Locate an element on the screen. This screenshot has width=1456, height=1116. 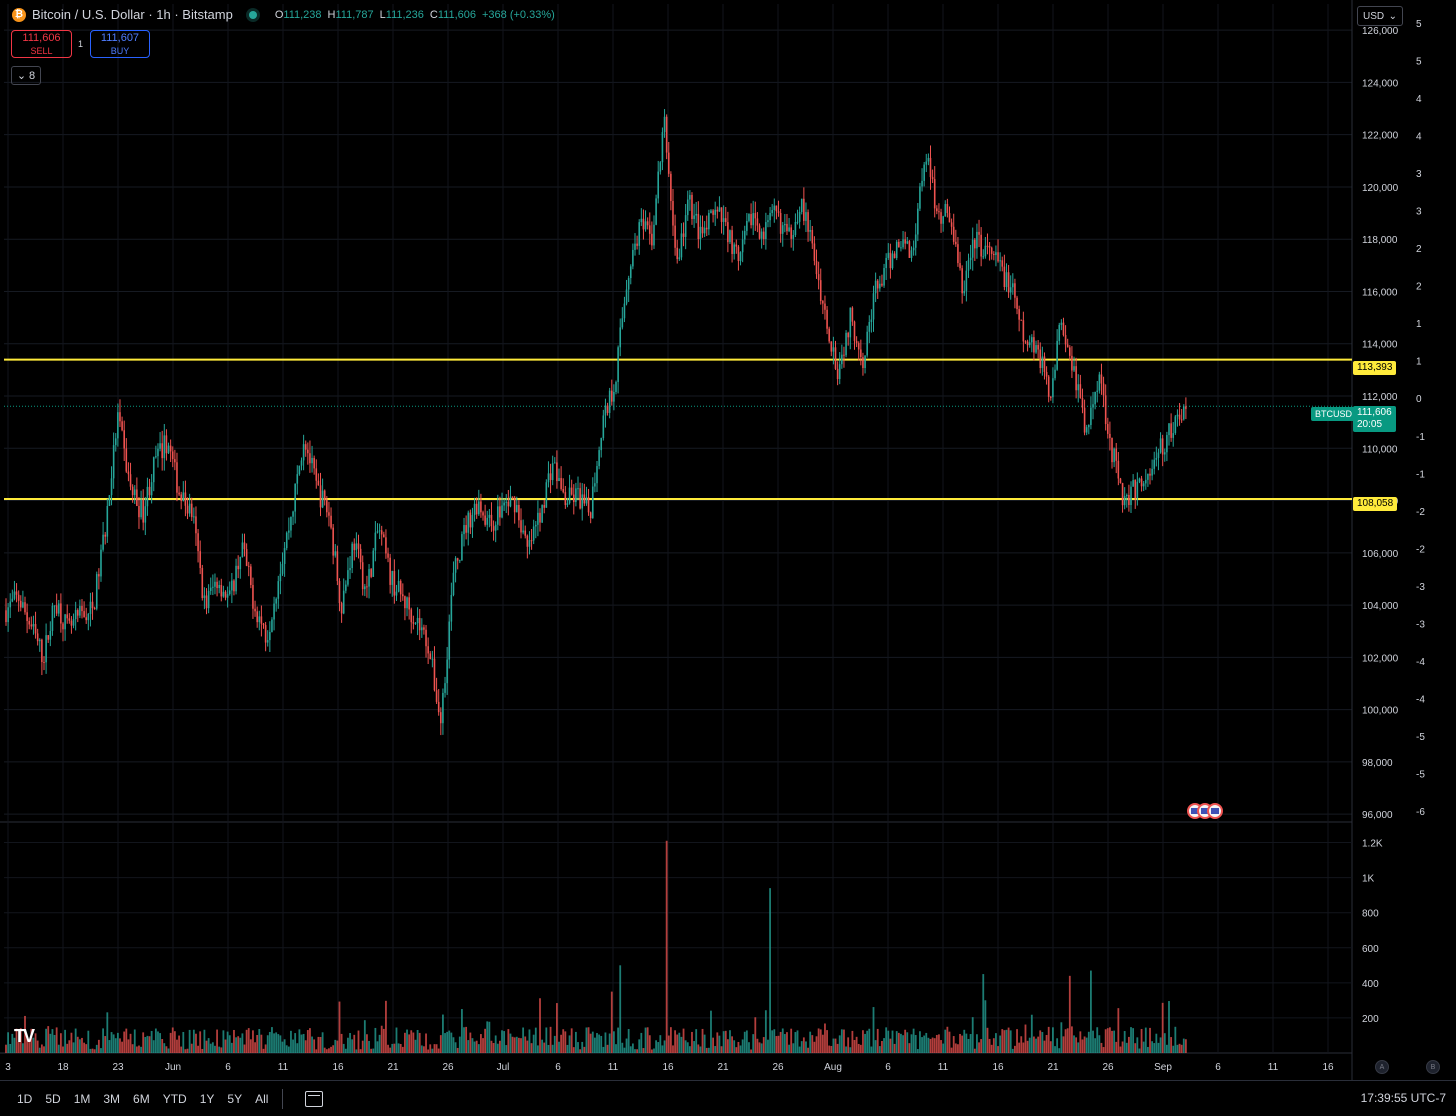
currency-select: USD ⌄ is located at coordinates (1380, 16).